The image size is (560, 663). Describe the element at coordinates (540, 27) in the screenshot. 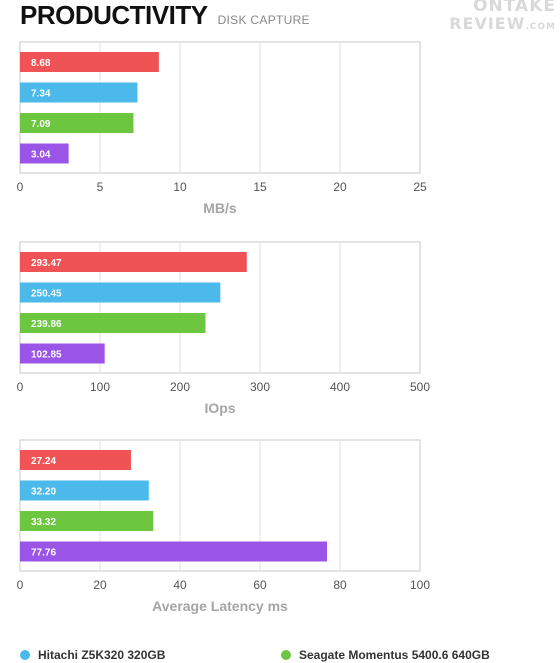

I see `watermark-suffix: .COM` at that location.